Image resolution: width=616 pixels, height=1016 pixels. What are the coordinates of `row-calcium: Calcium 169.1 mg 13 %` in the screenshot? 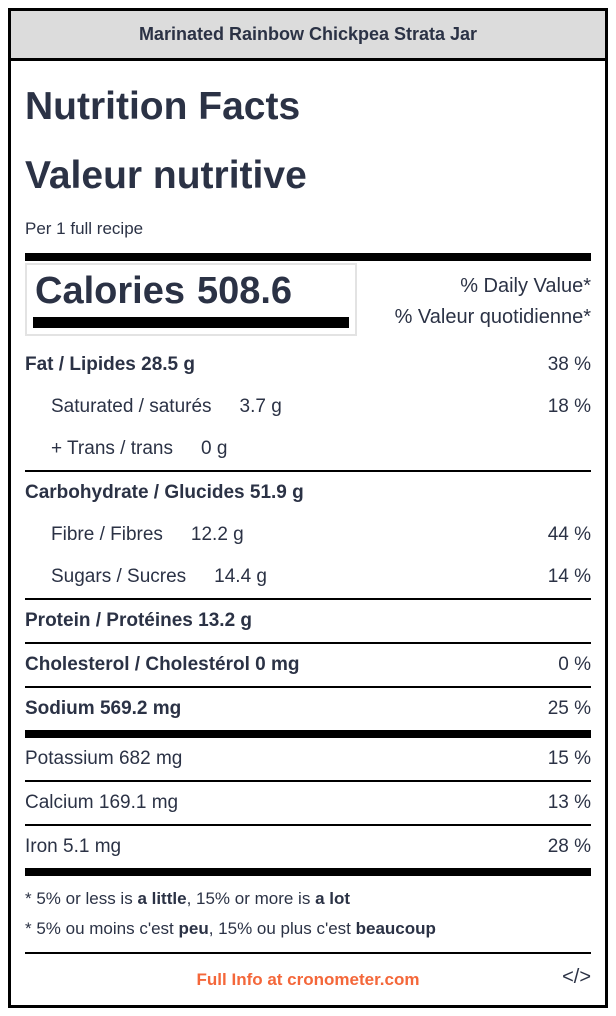 It's located at (308, 801).